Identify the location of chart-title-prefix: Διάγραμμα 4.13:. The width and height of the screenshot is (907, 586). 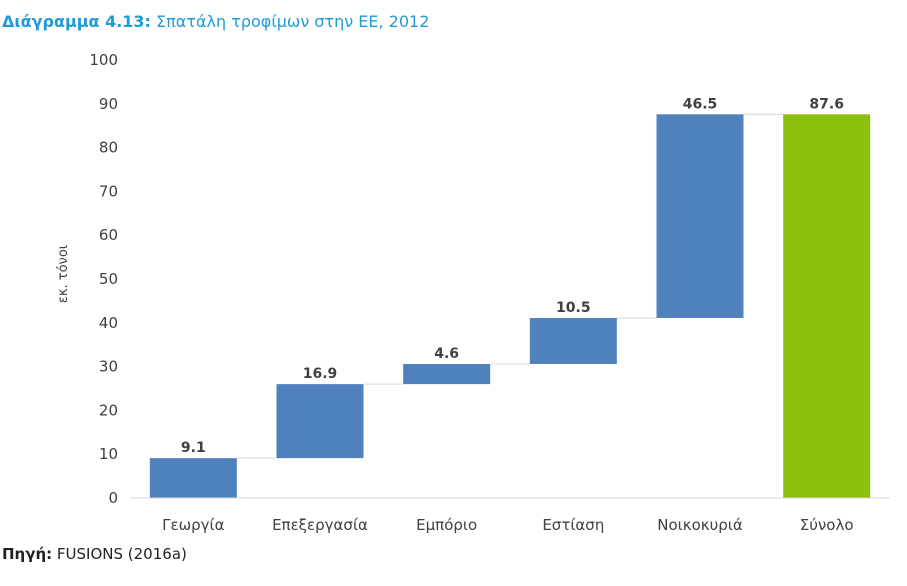
(76, 21).